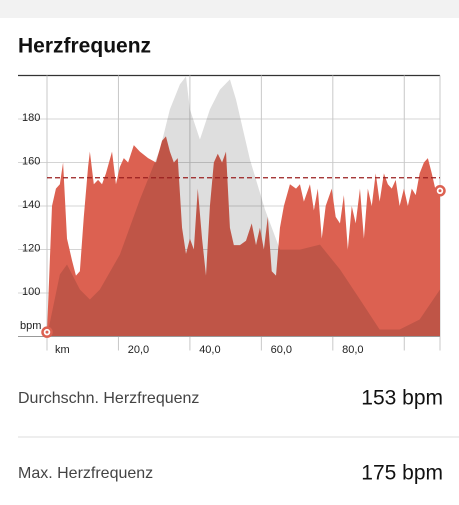 The width and height of the screenshot is (459, 505). Describe the element at coordinates (352, 350) in the screenshot. I see `x-tick-label: 80,0` at that location.